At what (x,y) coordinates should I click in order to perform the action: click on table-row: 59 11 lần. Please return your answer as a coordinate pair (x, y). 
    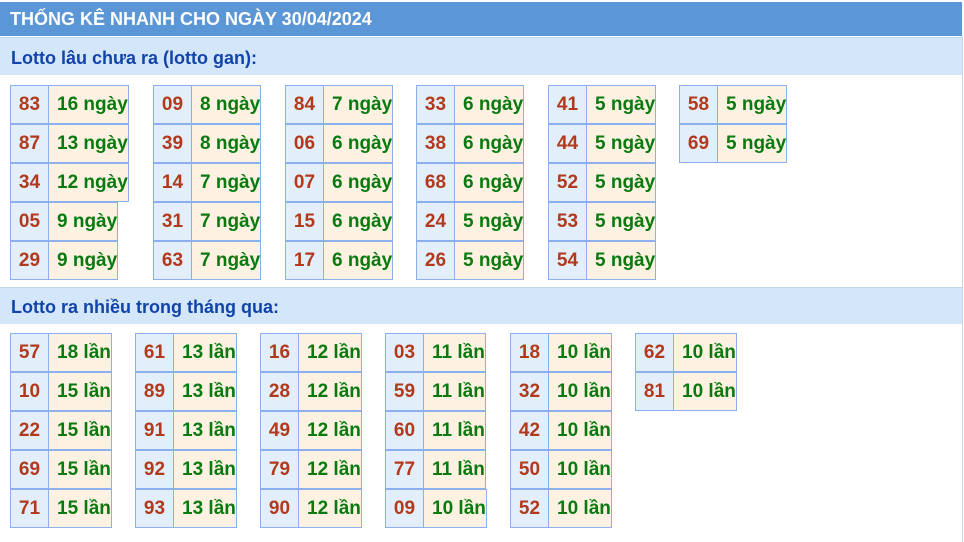
    Looking at the image, I should click on (440, 391).